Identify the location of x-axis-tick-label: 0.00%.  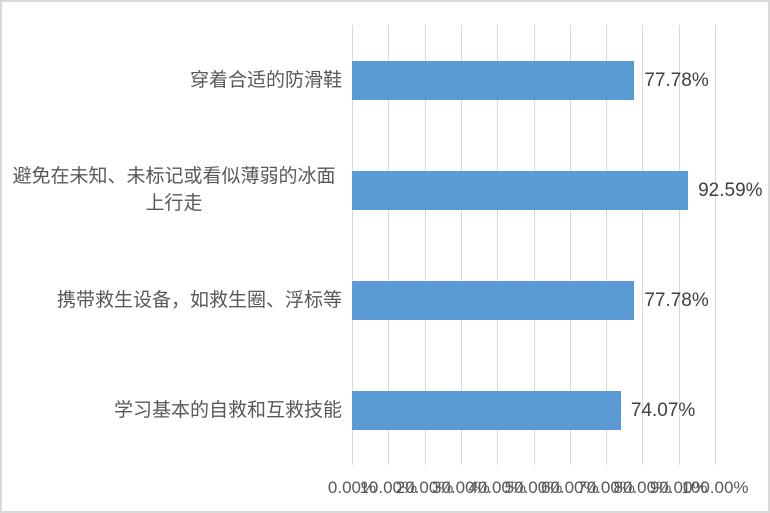
(352, 487).